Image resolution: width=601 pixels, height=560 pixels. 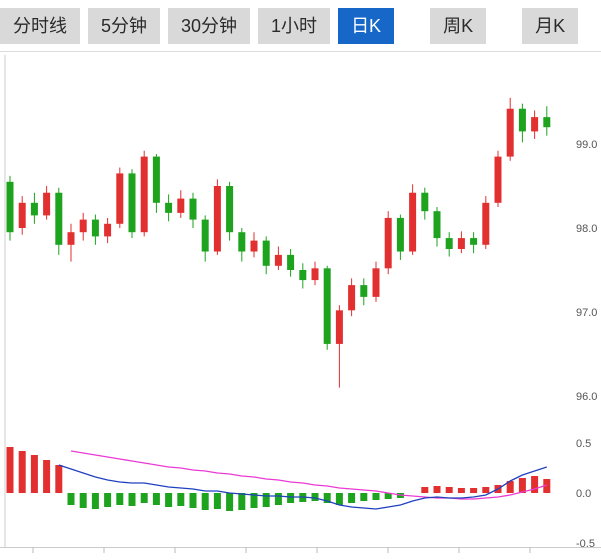 I want to click on tab-daily-k: 日K, so click(x=366, y=25).